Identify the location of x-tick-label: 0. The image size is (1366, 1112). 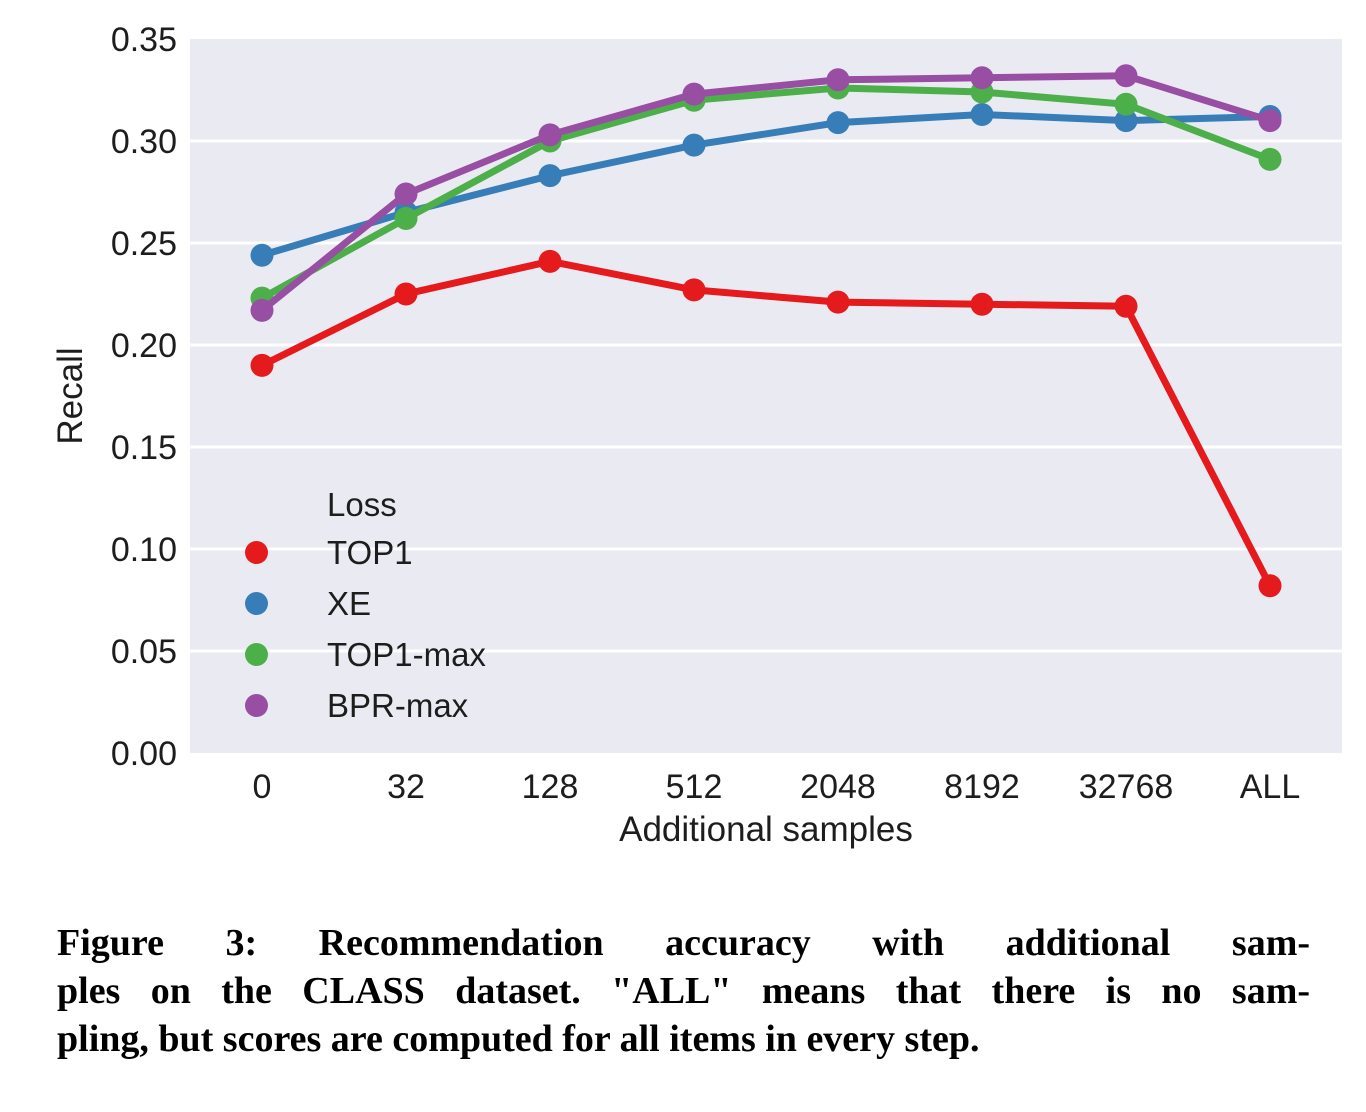
(262, 787).